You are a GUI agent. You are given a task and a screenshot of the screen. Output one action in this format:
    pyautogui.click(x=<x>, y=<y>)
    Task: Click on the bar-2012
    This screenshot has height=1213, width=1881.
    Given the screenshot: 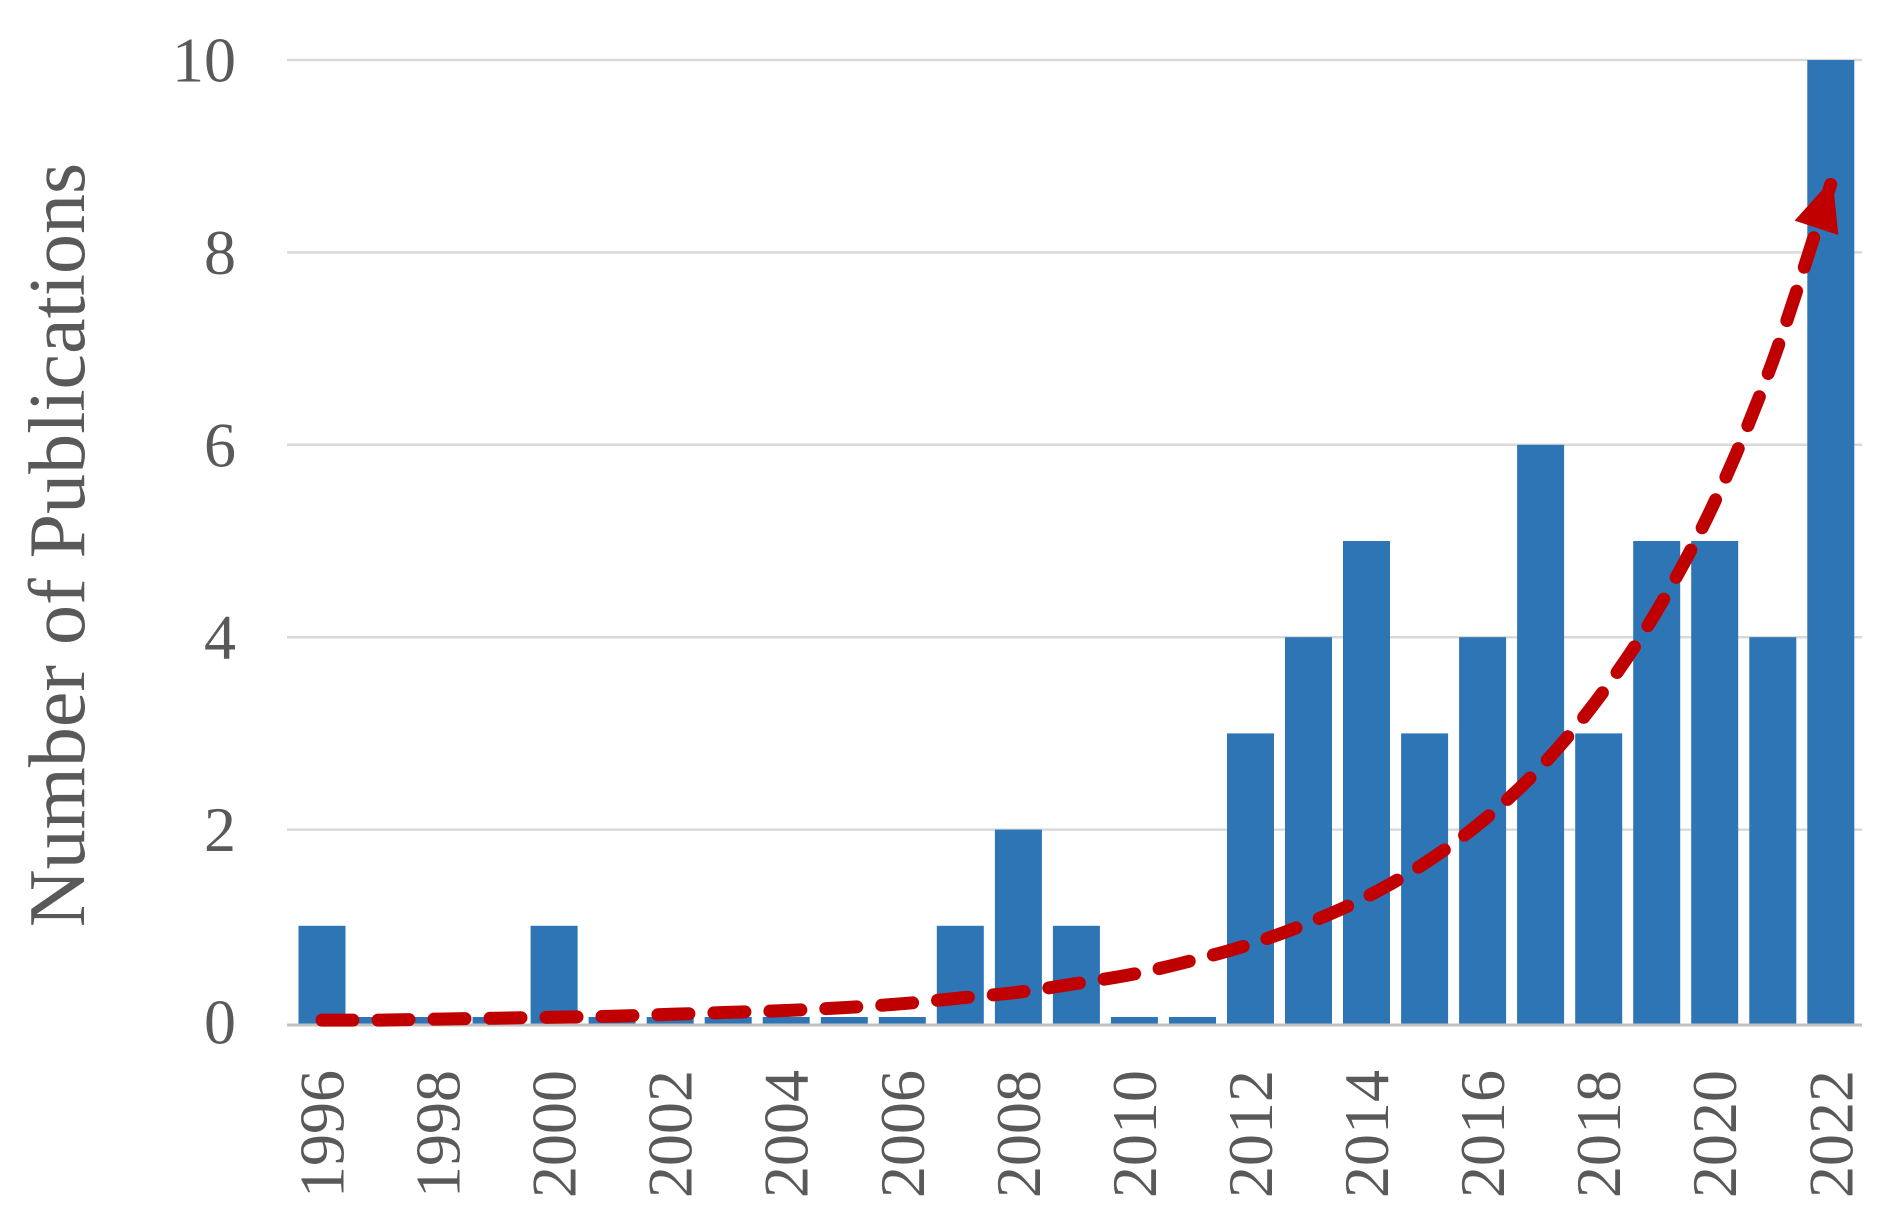 What is the action you would take?
    pyautogui.click(x=1250, y=879)
    